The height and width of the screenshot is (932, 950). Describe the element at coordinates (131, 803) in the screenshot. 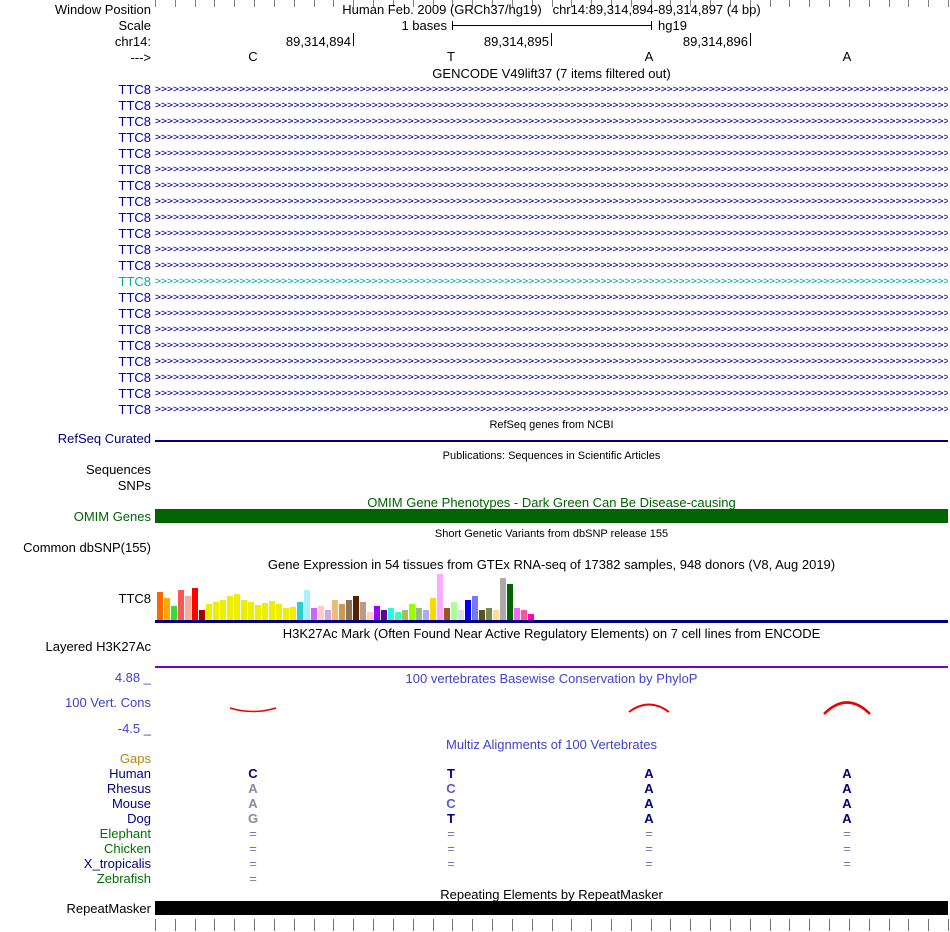

I see `species-label: Mouse` at that location.